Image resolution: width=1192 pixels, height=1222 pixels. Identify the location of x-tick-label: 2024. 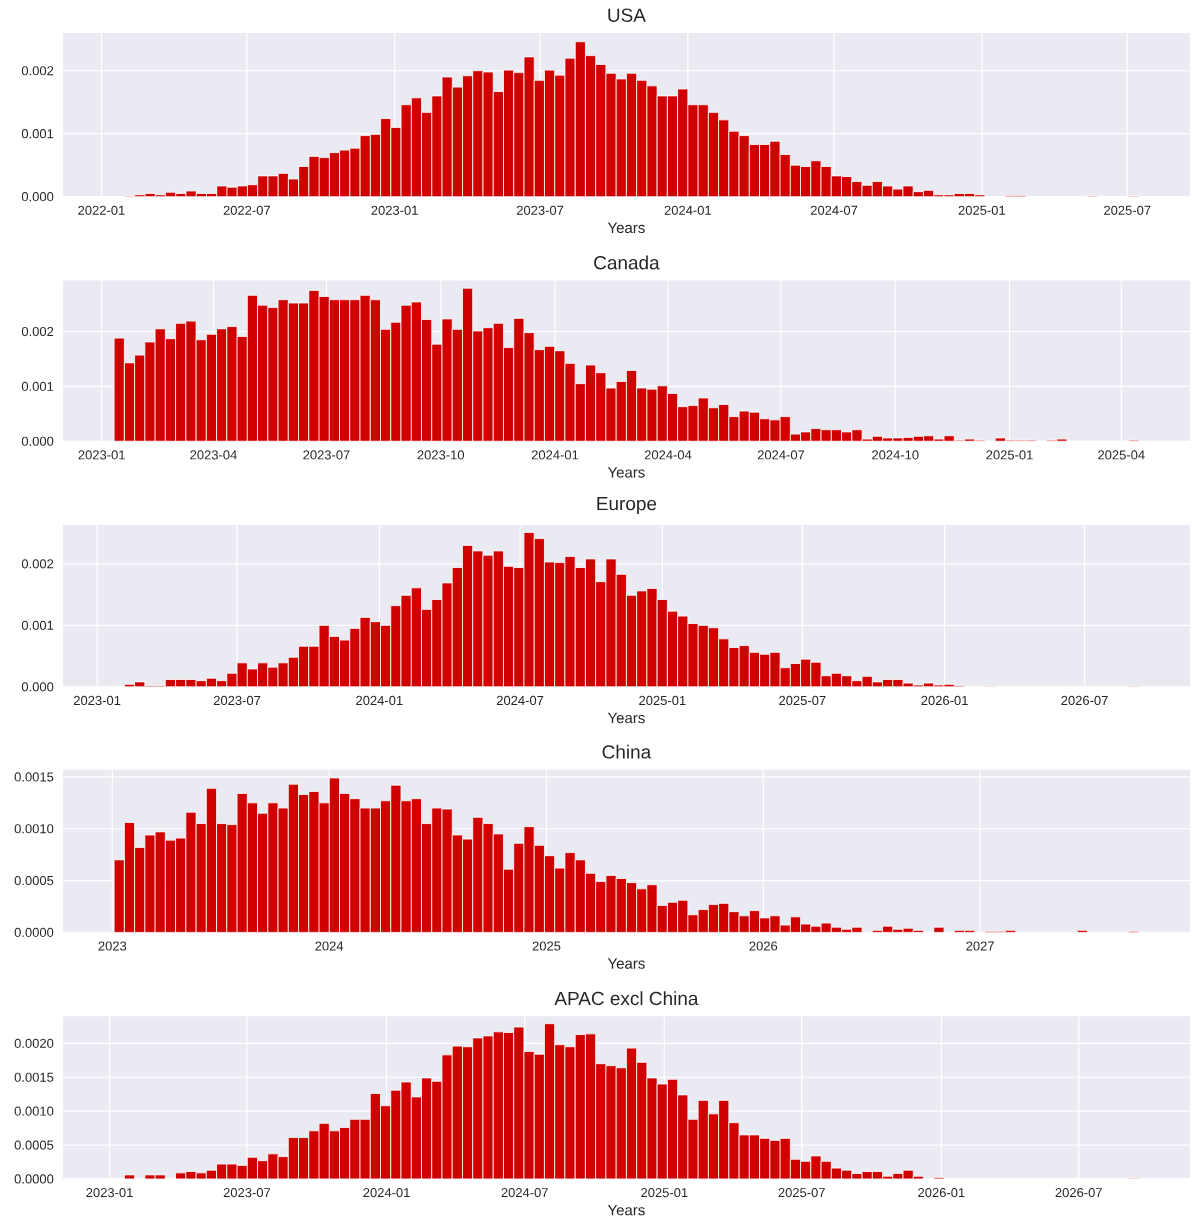
(329, 946).